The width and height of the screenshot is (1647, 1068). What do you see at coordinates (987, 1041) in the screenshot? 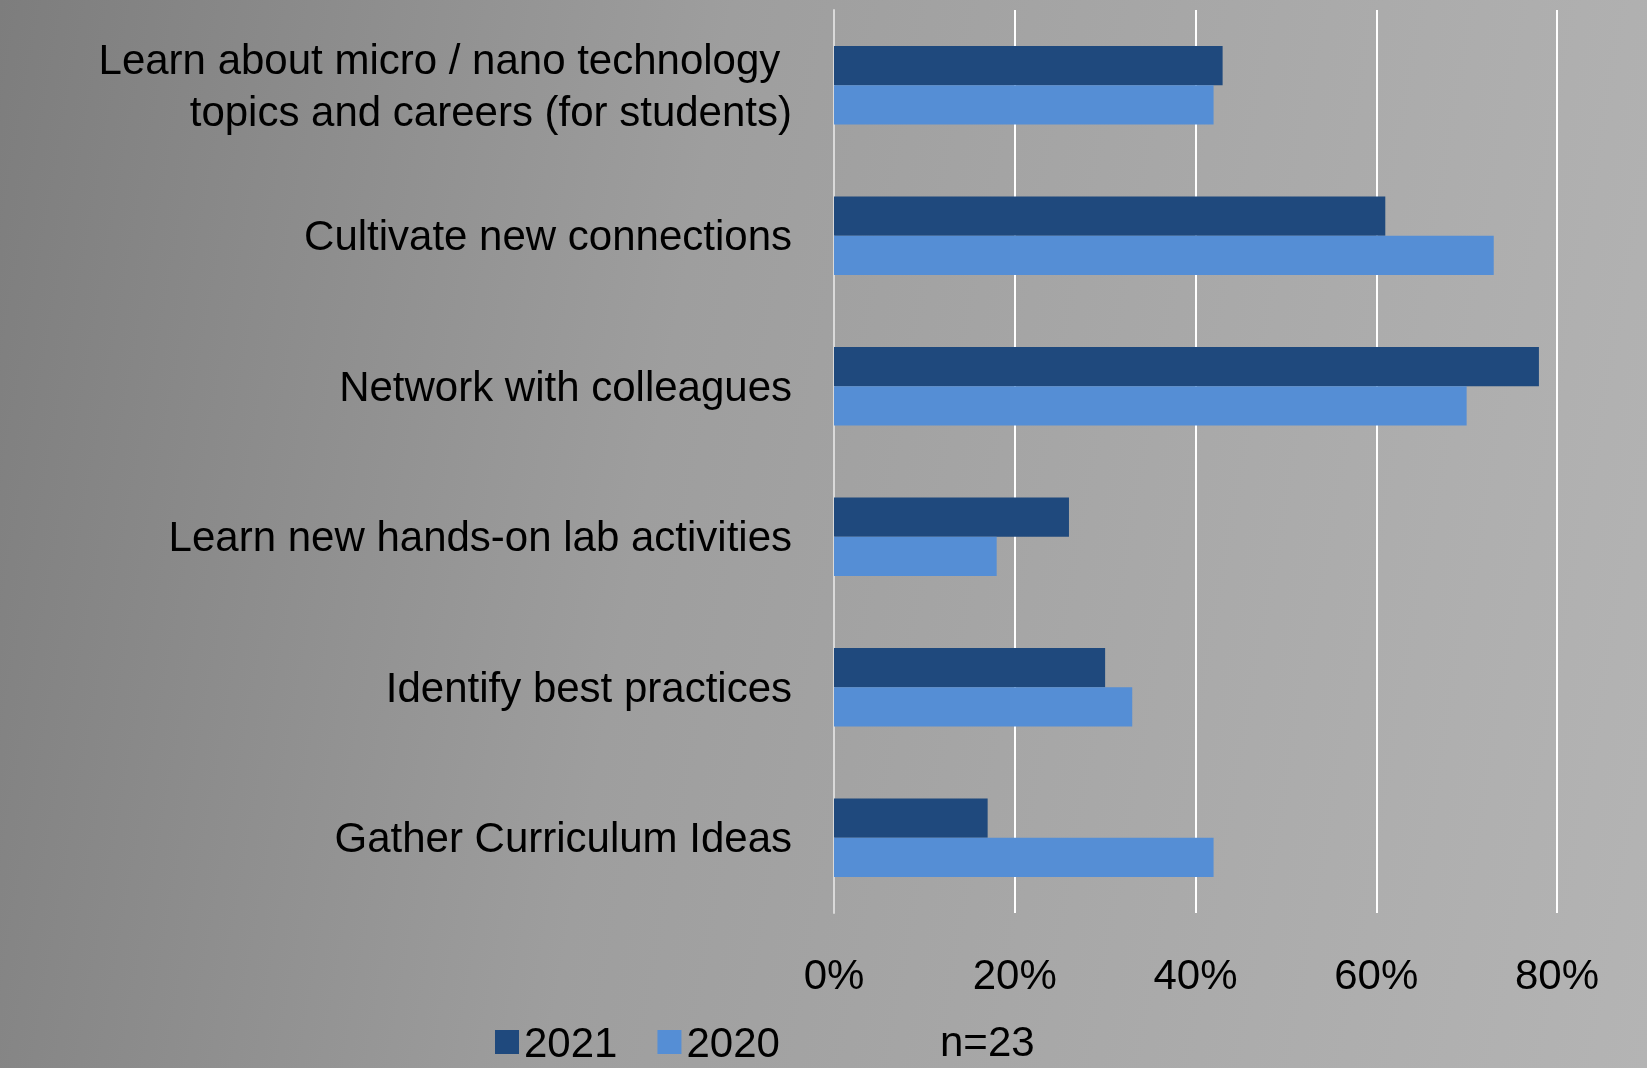
I see `text: n=23` at bounding box center [987, 1041].